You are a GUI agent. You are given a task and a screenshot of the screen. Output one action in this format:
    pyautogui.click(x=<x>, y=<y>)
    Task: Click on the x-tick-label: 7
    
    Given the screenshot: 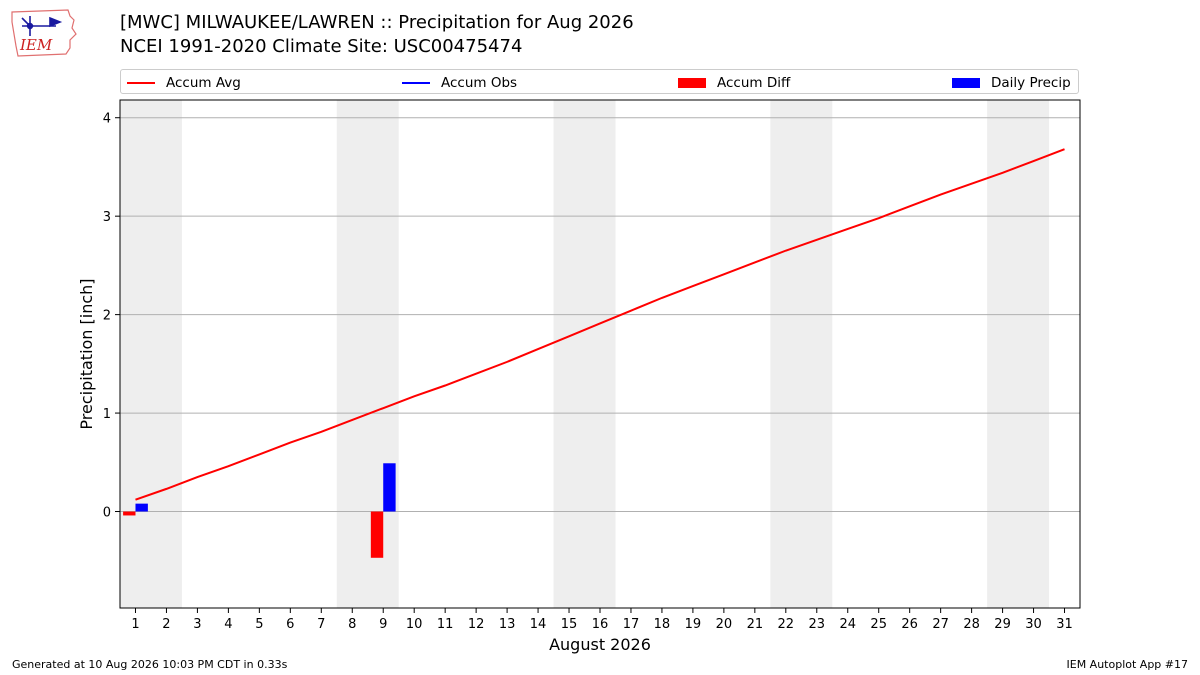 What is the action you would take?
    pyautogui.click(x=321, y=624)
    